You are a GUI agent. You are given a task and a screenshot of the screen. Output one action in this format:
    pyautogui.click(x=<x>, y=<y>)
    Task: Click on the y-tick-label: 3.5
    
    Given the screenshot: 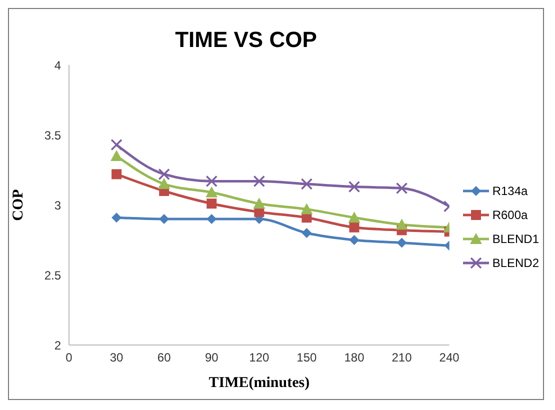 What is the action you would take?
    pyautogui.click(x=53, y=135)
    